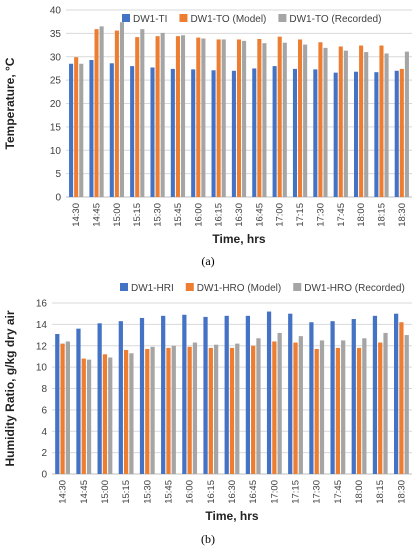 This screenshot has height=550, width=416. Describe the element at coordinates (274, 492) in the screenshot. I see `x-tick-label: 17:00` at that location.